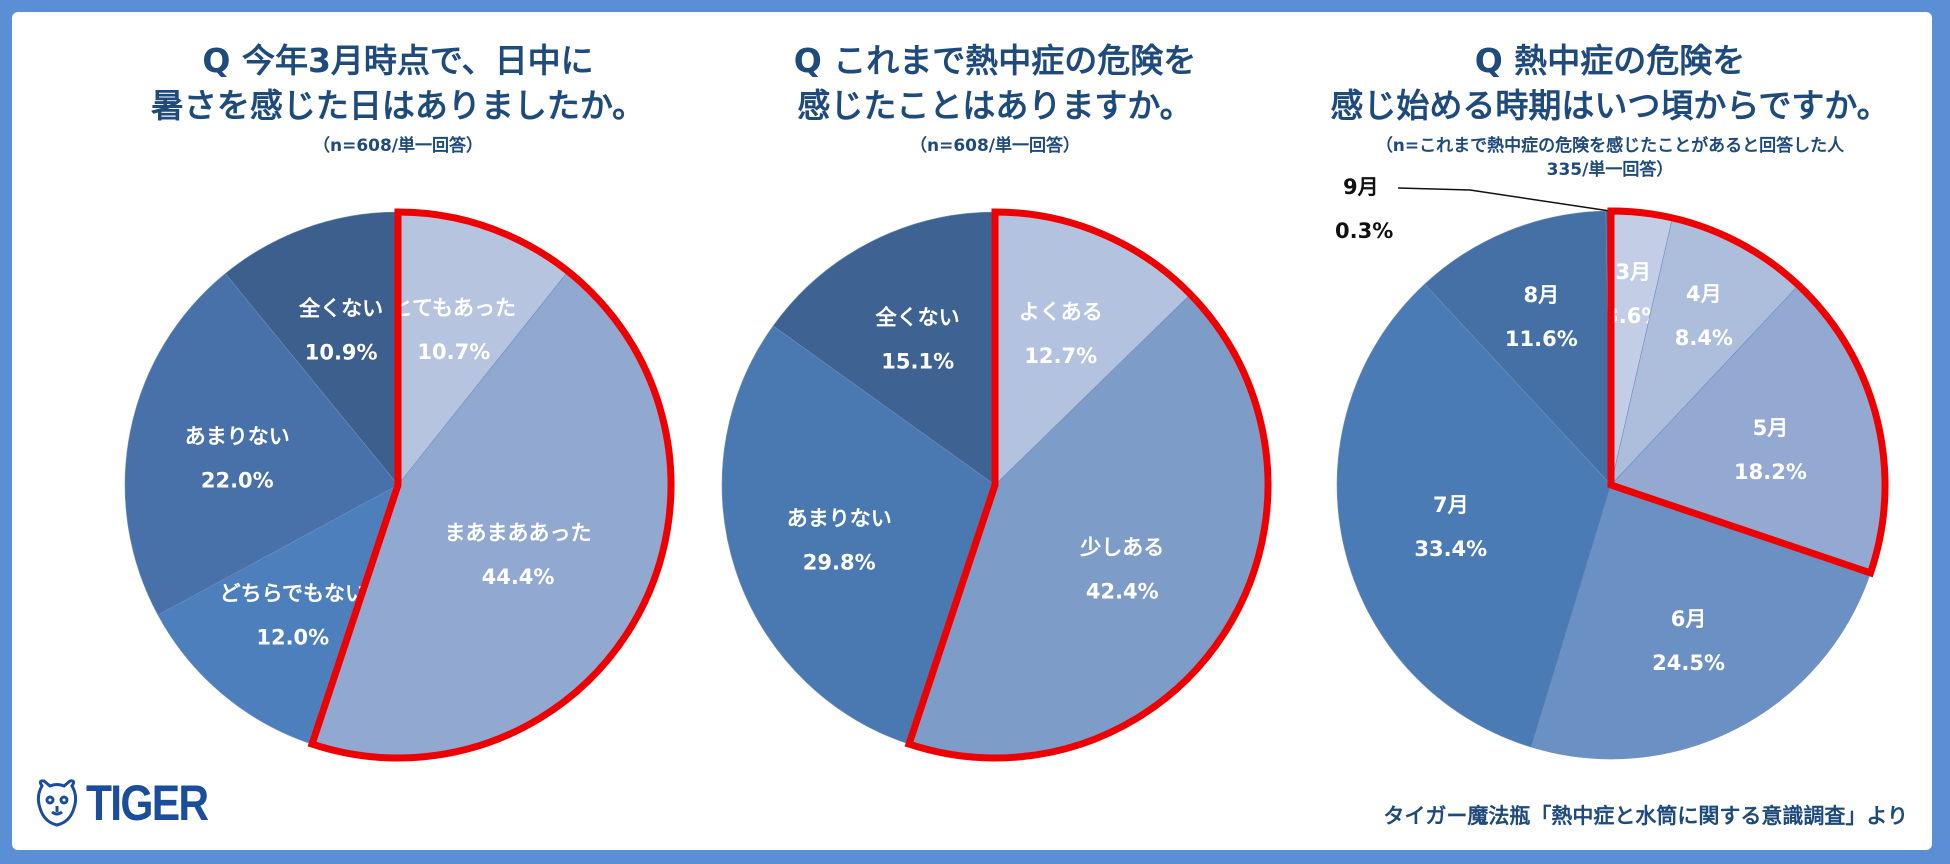 This screenshot has height=864, width=1950. Describe the element at coordinates (839, 563) in the screenshot. I see `slice-value-label: 29.8%` at that location.